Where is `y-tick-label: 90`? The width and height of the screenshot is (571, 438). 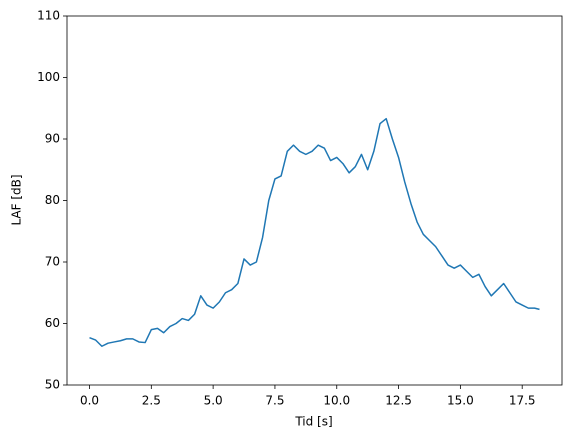 y-tick-label: 90 is located at coordinates (52, 139).